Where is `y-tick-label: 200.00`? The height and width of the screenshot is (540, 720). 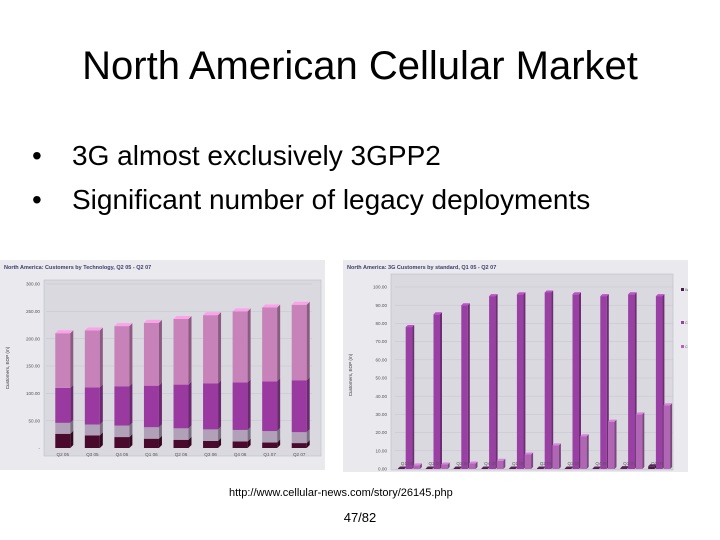 y-tick-label: 200.00 is located at coordinates (33, 338).